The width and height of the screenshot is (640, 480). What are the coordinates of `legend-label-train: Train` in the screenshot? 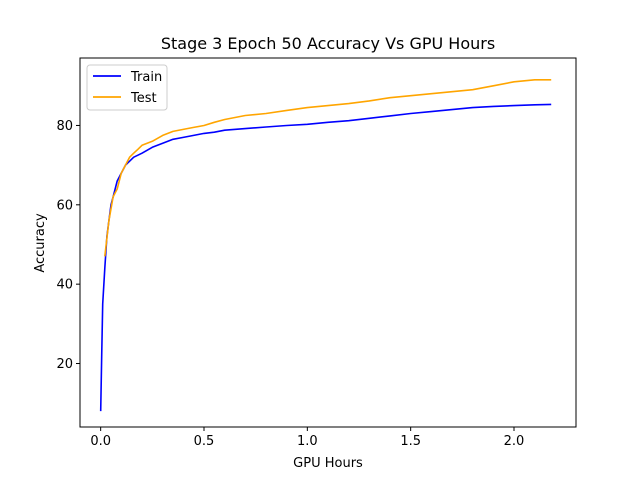 It's located at (146, 77).